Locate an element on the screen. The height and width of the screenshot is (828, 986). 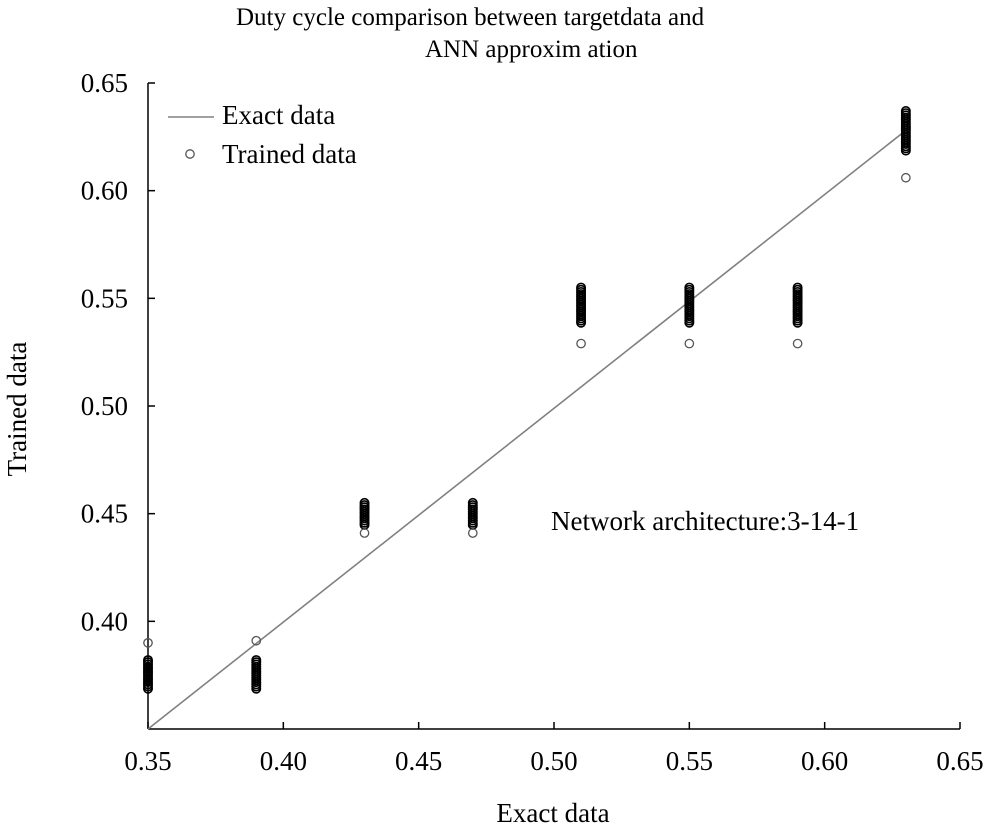
y-tick-label: 0.45 is located at coordinates (104, 514).